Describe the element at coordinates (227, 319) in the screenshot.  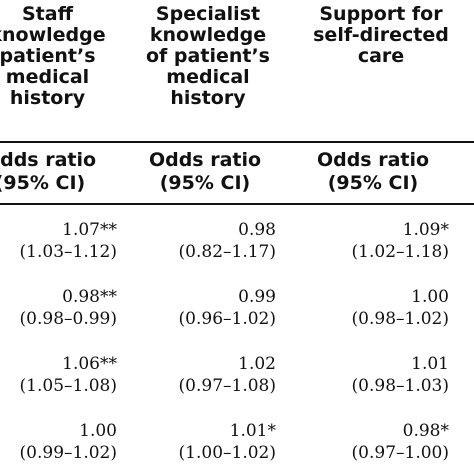
I see `confidence-interval: (0.96–1.02)` at that location.